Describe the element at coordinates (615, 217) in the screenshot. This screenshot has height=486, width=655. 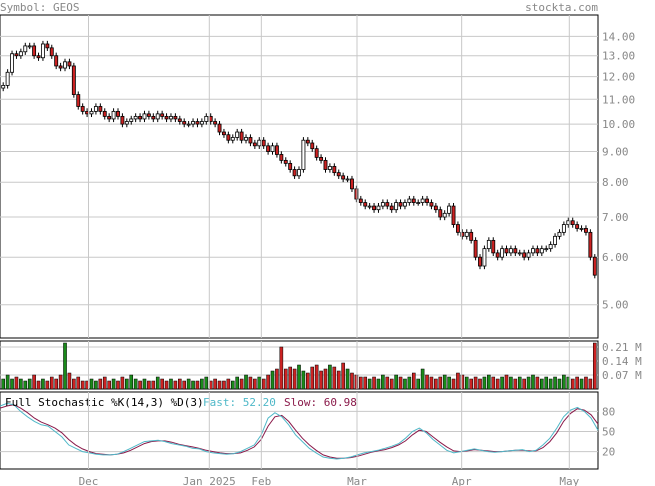
I see `price-tick-label: 7.00` at that location.